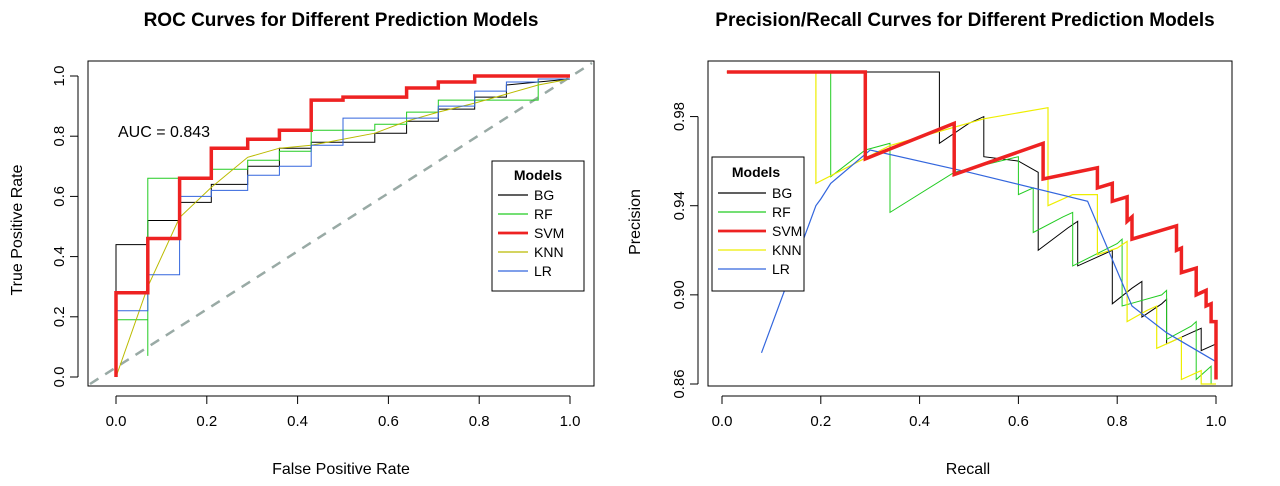  Describe the element at coordinates (787, 231) in the screenshot. I see `pr-legend-label-svm: SVM` at that location.